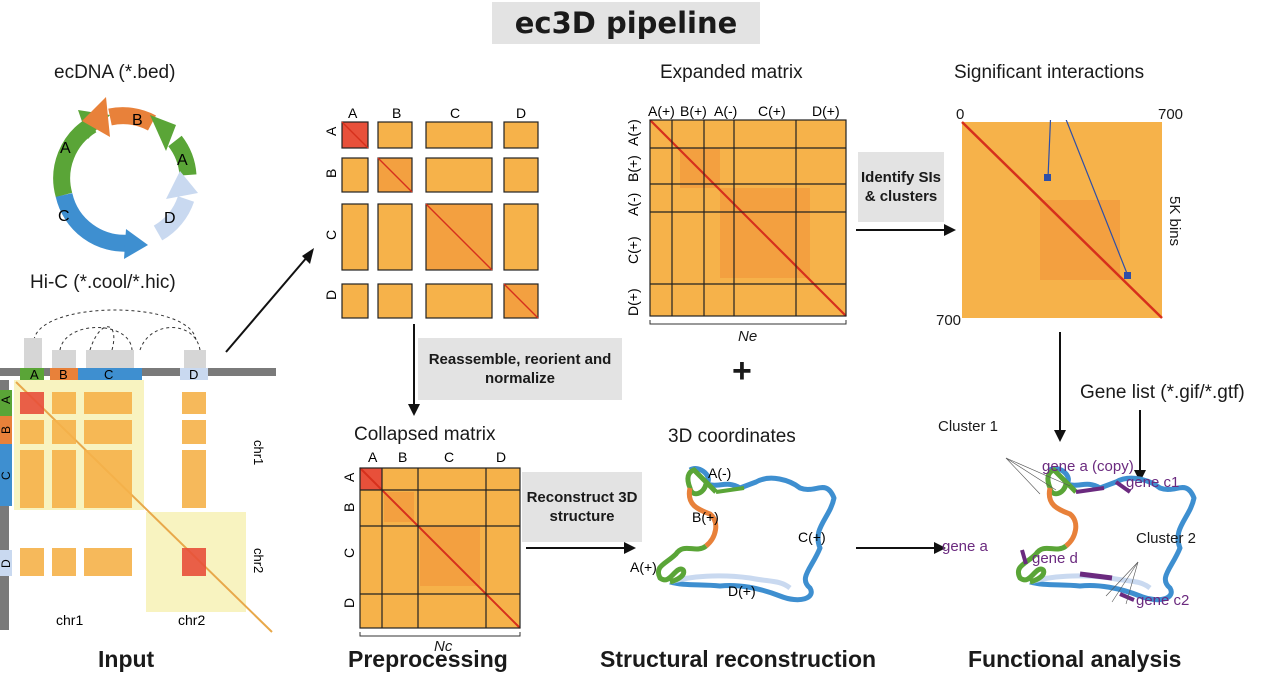 Image resolution: width=1280 pixels, height=675 pixels. Describe the element at coordinates (349, 553) in the screenshot. I see `collapsed-row-c: C` at that location.